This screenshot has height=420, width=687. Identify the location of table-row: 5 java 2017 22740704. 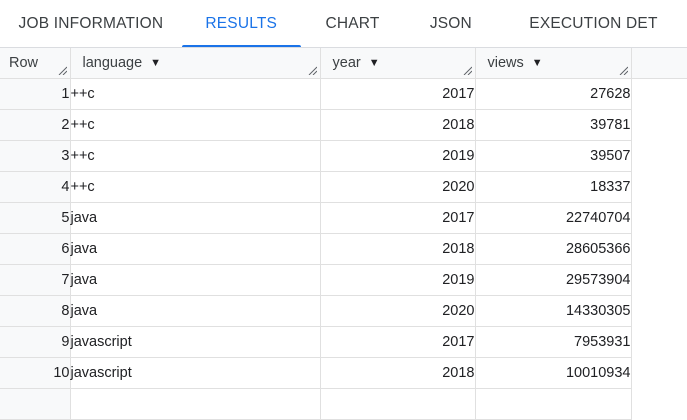
(315, 218).